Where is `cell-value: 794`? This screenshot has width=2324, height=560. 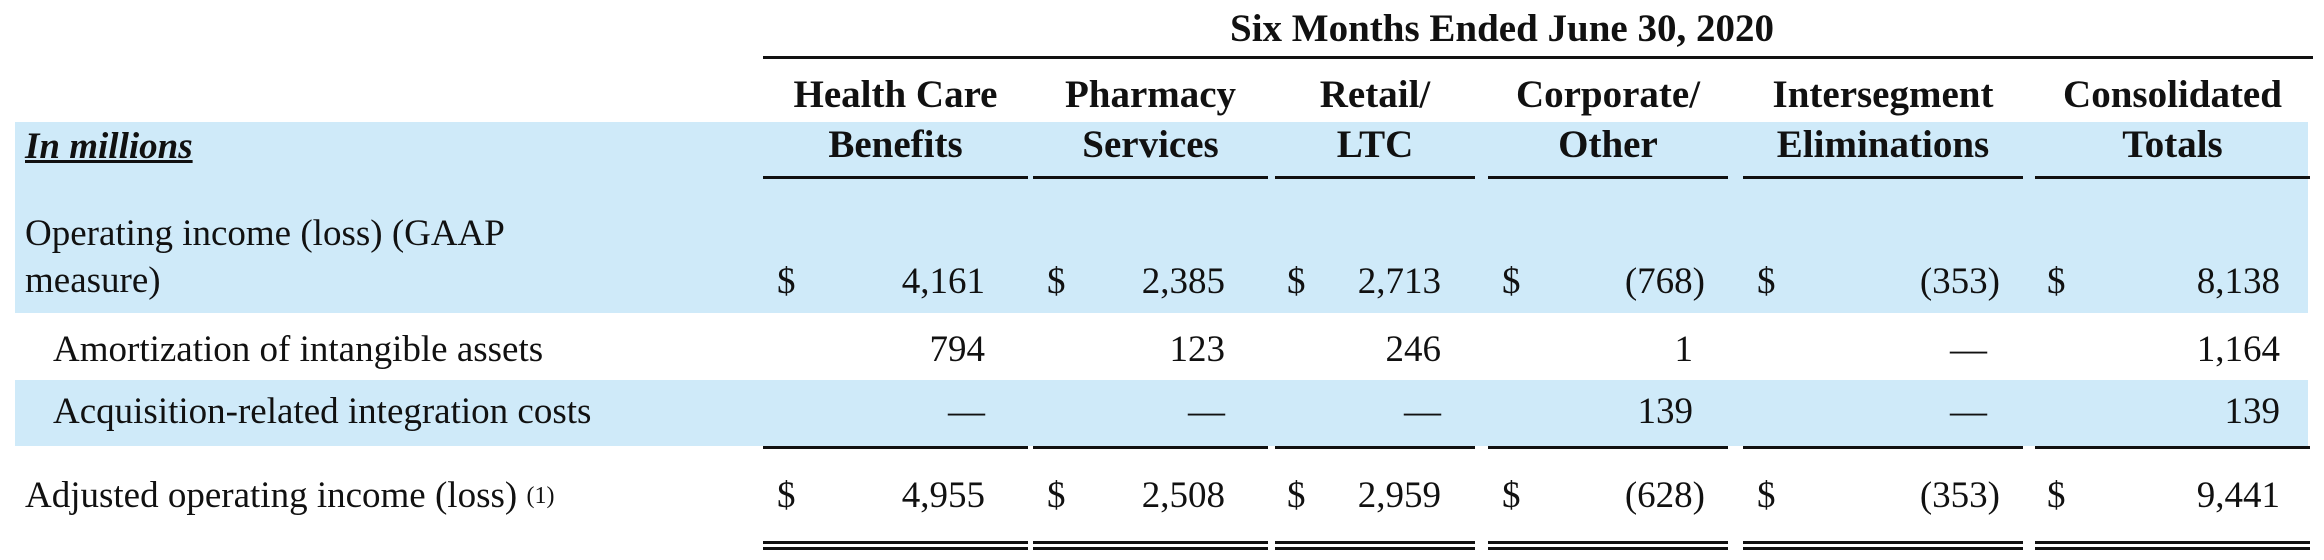
cell-value: 794 is located at coordinates (957, 349).